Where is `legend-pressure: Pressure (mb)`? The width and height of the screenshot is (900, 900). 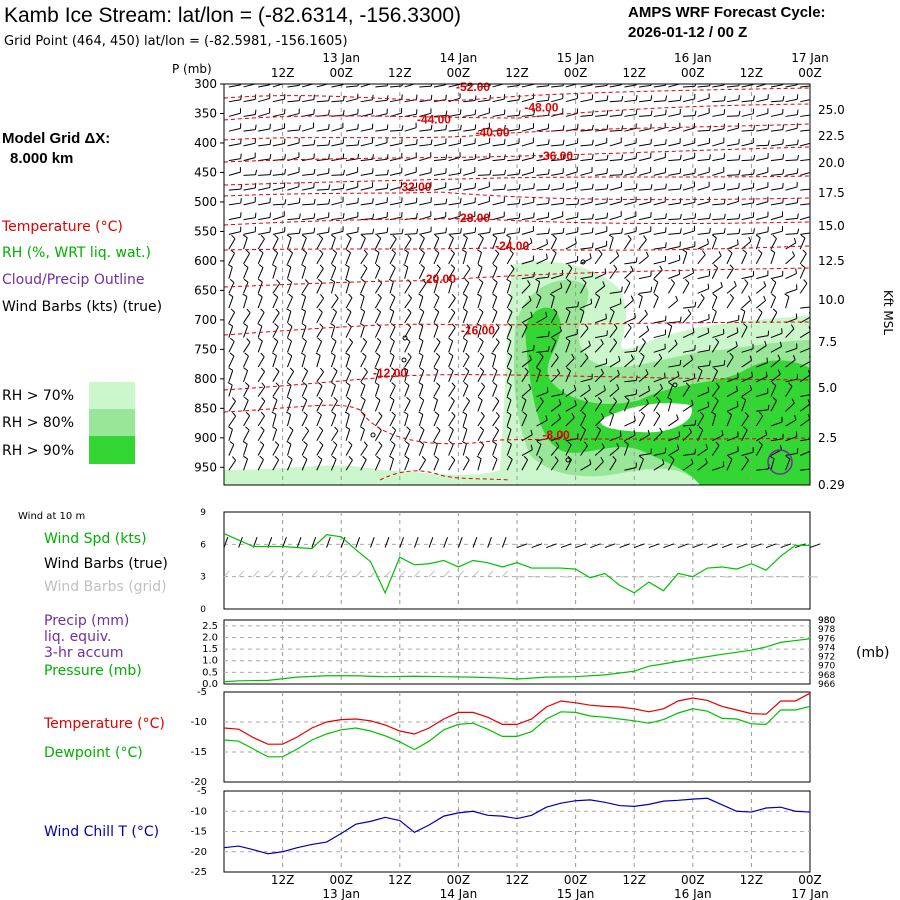
legend-pressure: Pressure (mb) is located at coordinates (93, 671).